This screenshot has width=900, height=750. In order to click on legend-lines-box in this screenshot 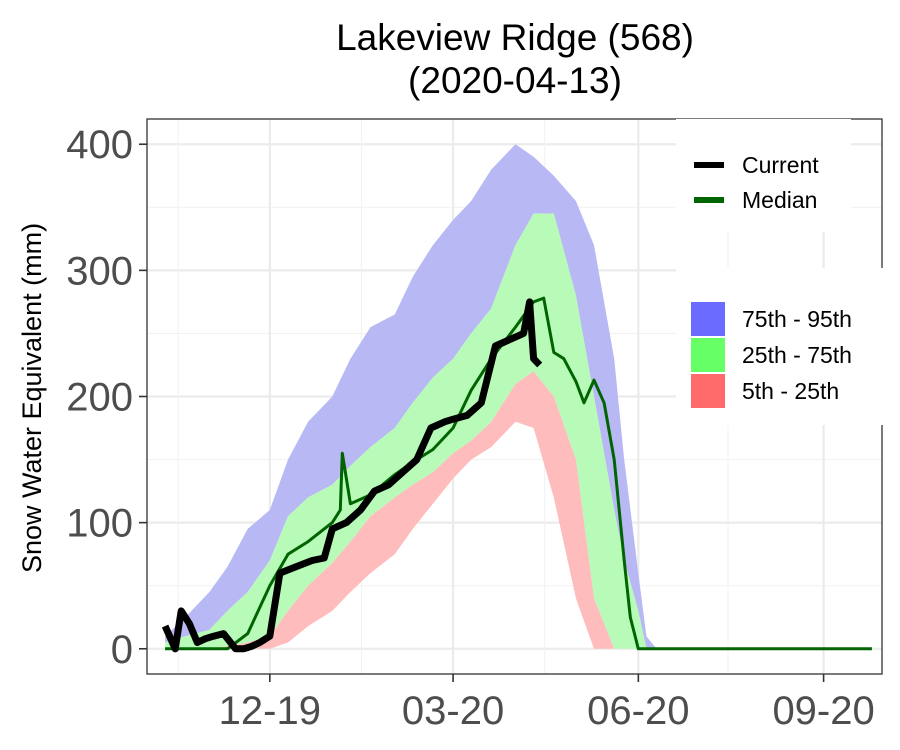, I will do `click(763, 175)`.